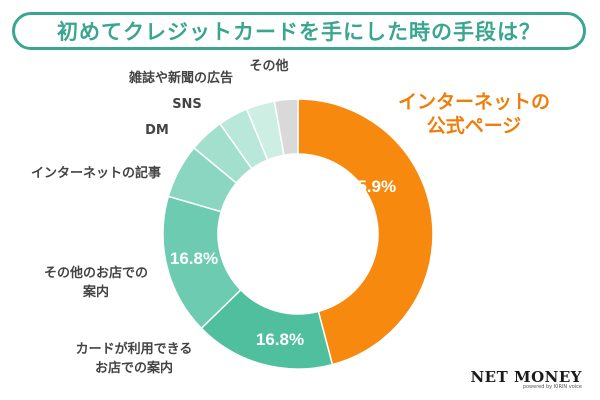  Describe the element at coordinates (180, 78) in the screenshot. I see `slice-label: 雑誌や新聞の広告` at that location.